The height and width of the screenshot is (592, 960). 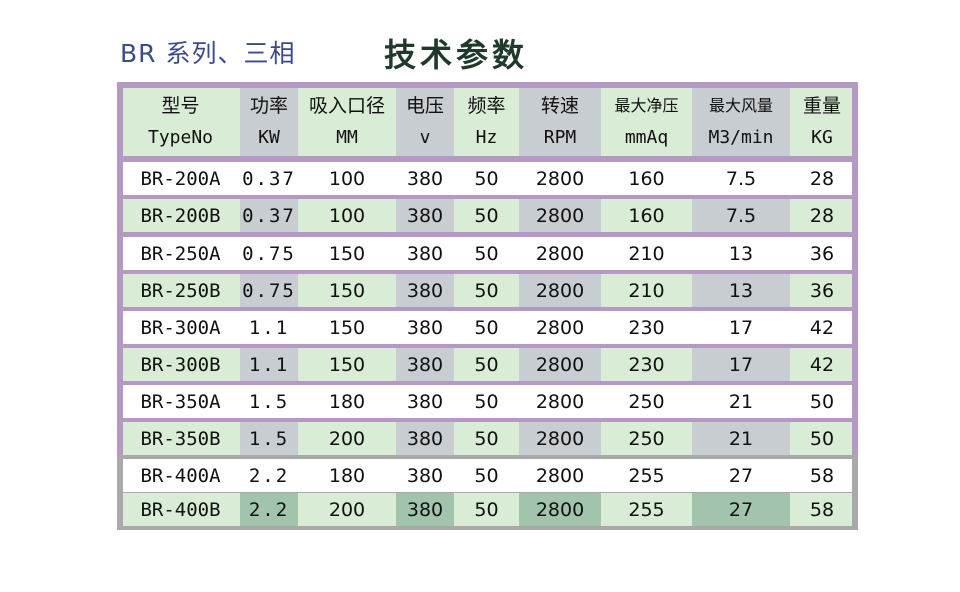 What do you see at coordinates (424, 106) in the screenshot?
I see `column-name: 电压` at bounding box center [424, 106].